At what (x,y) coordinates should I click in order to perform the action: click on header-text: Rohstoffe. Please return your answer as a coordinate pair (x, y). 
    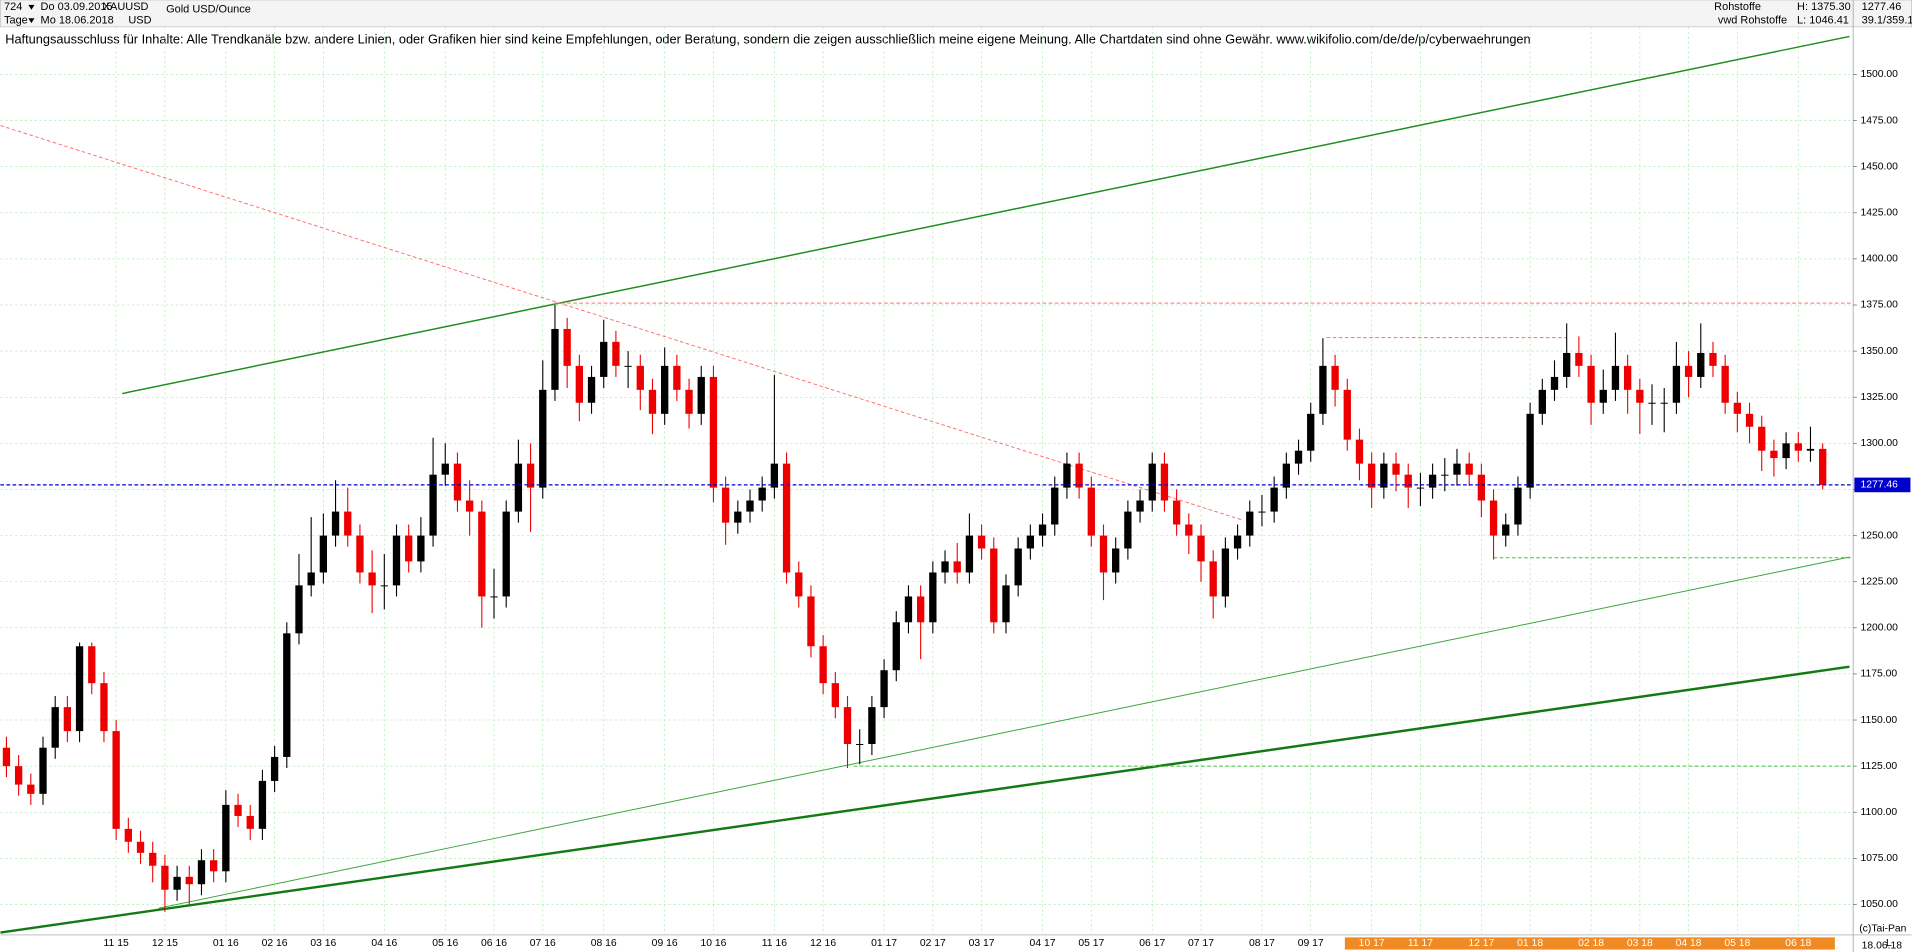
    Looking at the image, I should click on (1737, 7).